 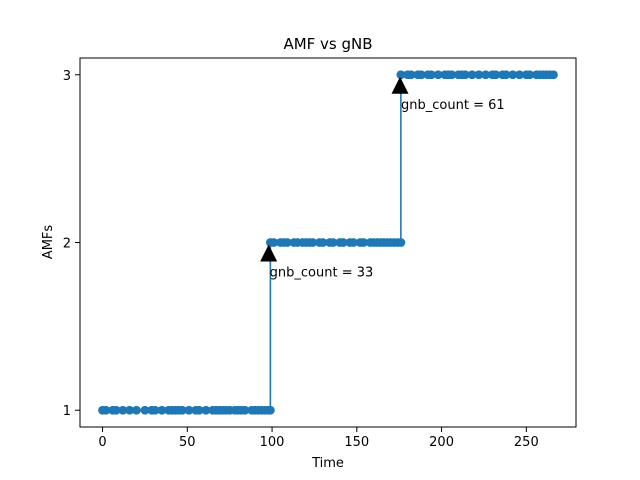 I want to click on annotation-label: gnb_count = 61, so click(x=453, y=105).